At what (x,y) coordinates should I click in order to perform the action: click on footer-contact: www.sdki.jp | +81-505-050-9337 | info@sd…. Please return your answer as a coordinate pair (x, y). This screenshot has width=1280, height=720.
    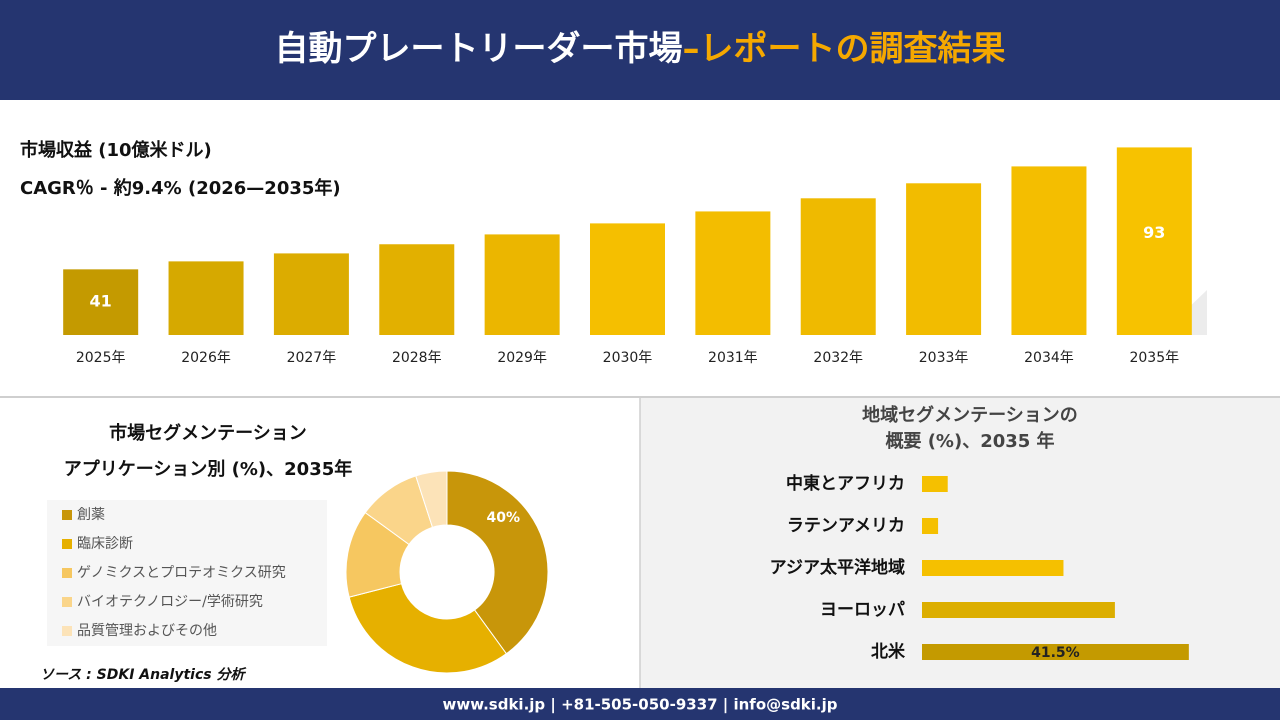
    Looking at the image, I should click on (639, 705).